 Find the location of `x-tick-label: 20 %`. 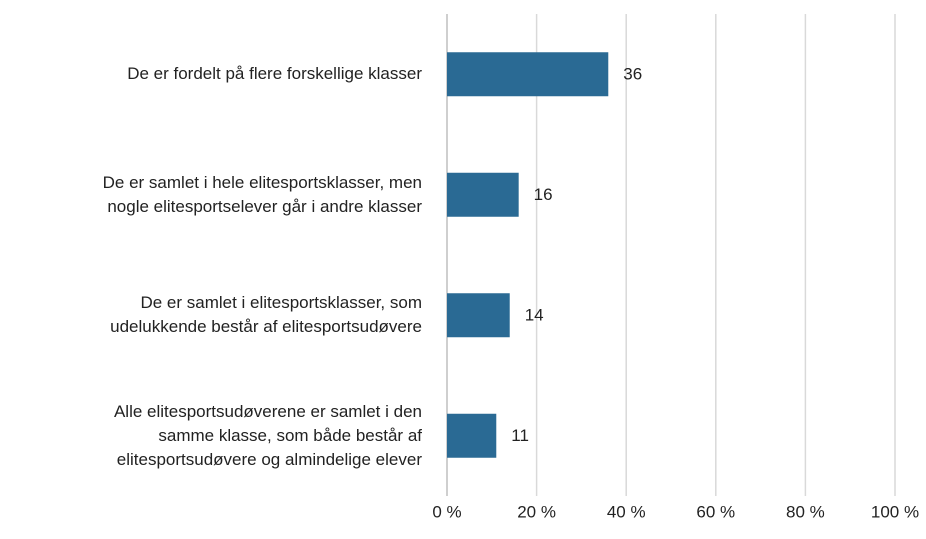

x-tick-label: 20 % is located at coordinates (536, 511).